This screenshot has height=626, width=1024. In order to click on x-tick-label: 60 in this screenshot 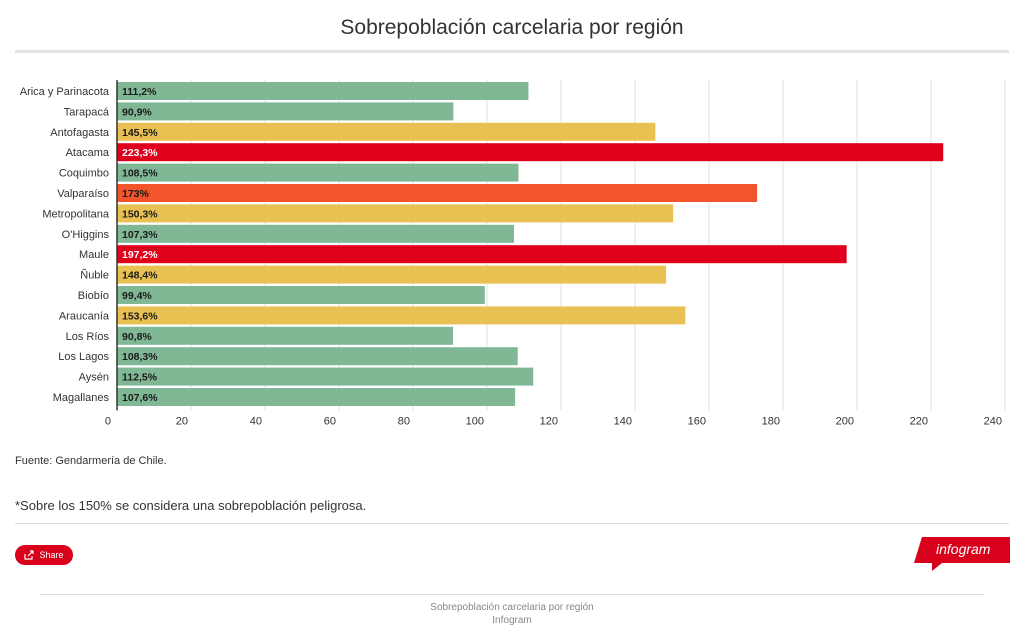, I will do `click(330, 421)`.